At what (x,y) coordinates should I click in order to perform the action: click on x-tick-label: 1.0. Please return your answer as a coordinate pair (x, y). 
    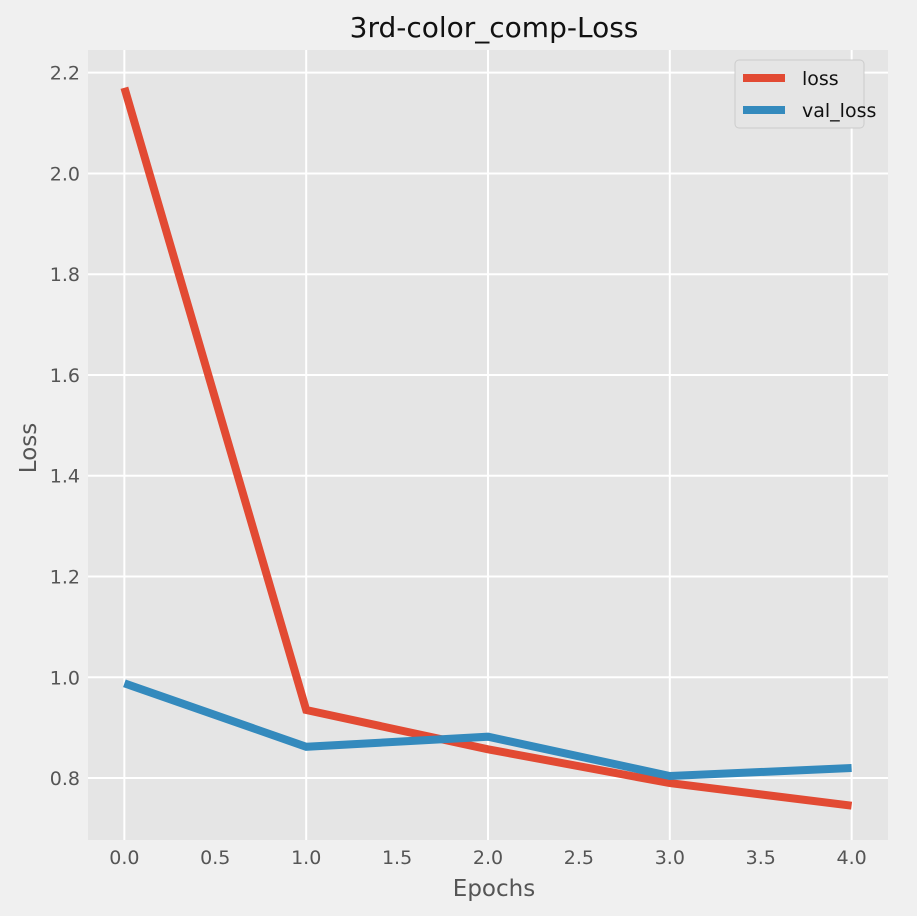
    Looking at the image, I should click on (306, 858).